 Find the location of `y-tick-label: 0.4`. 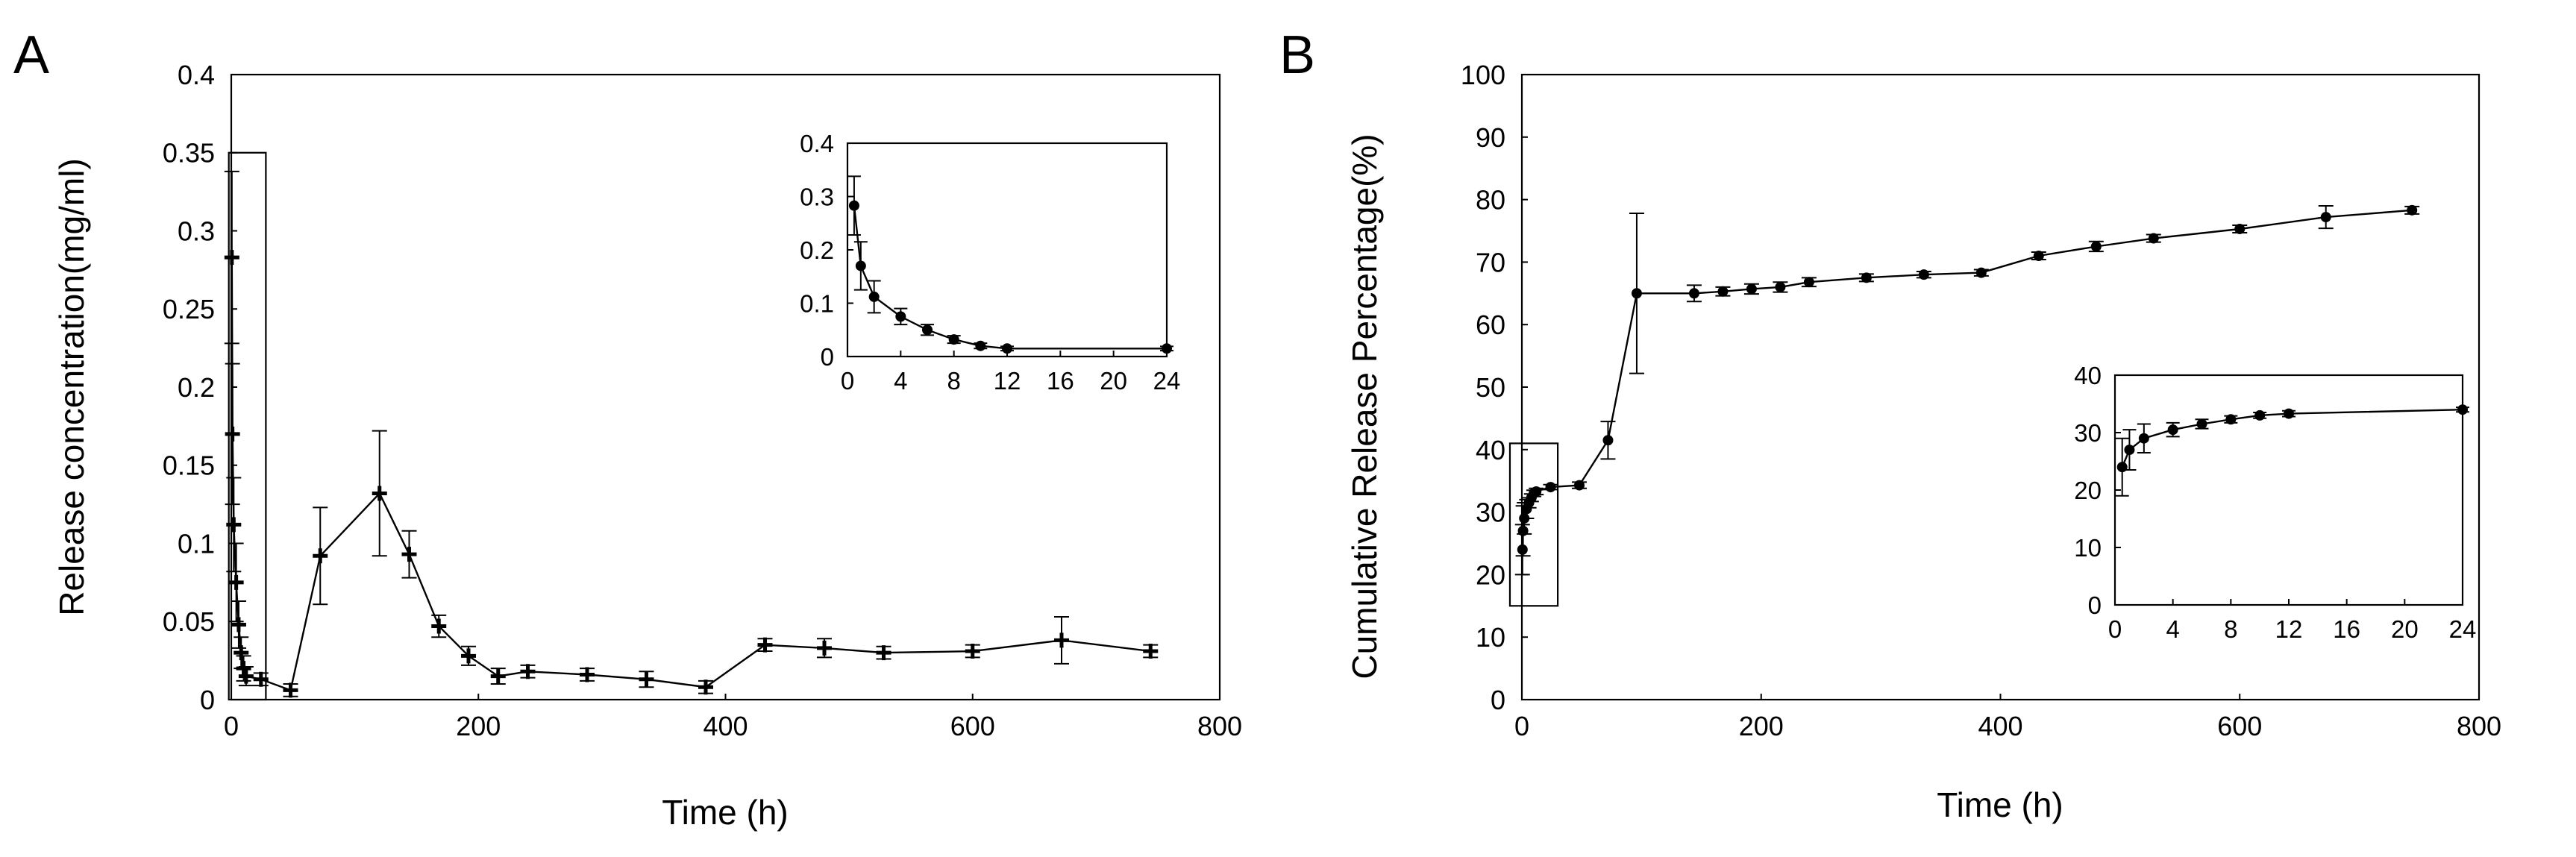

y-tick-label: 0.4 is located at coordinates (817, 143).